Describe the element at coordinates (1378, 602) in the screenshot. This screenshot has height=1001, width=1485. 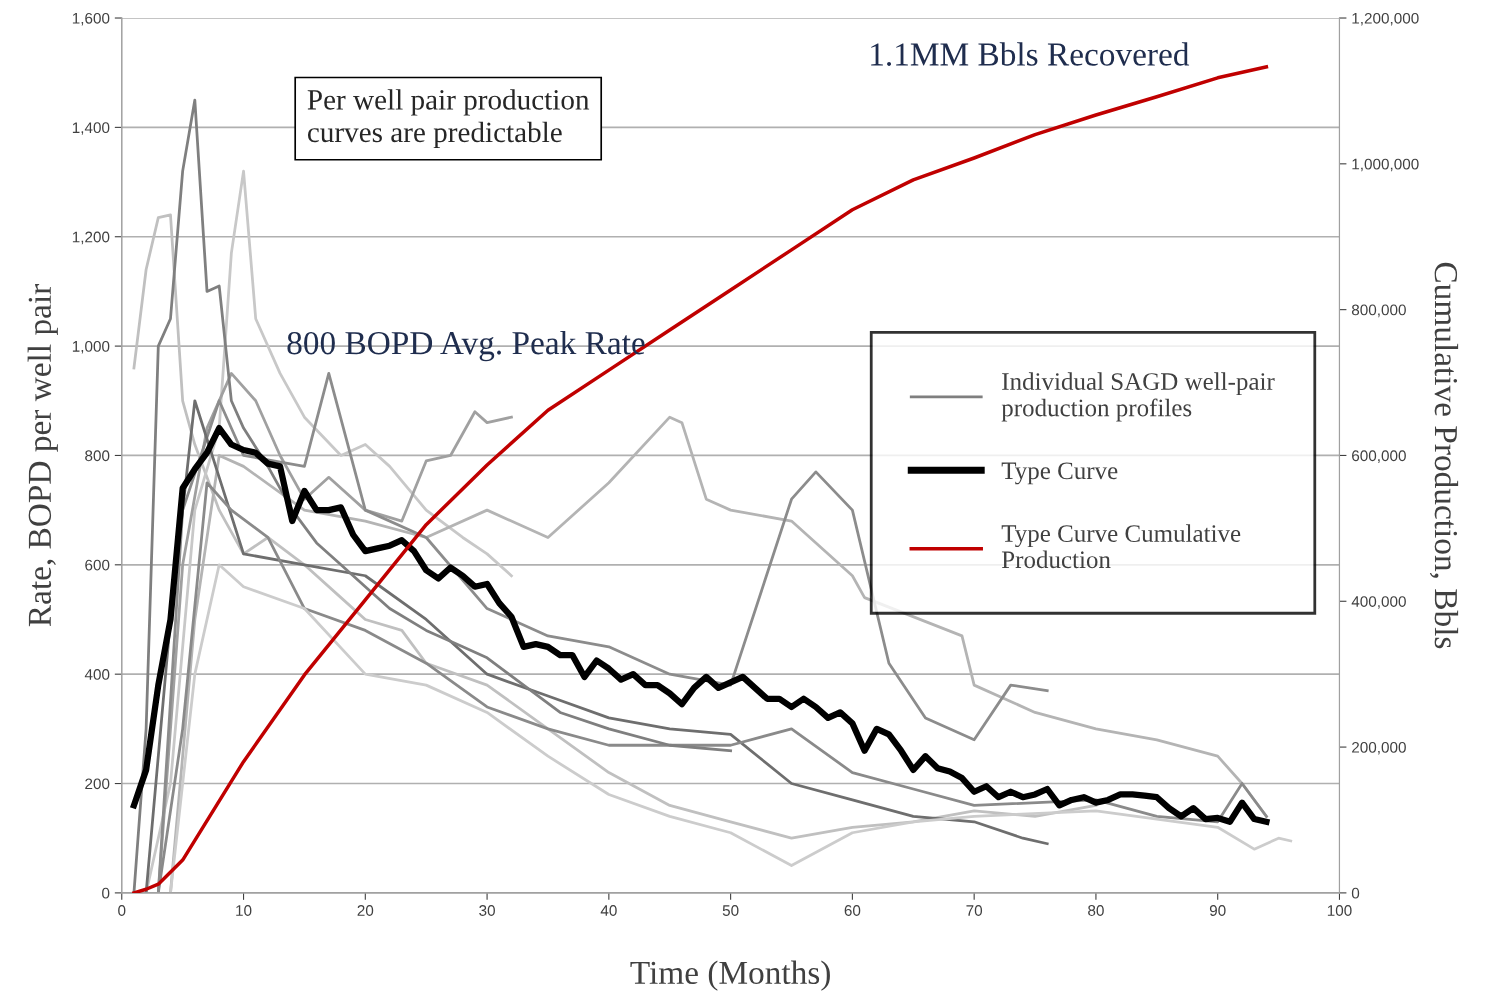
I see `y2-tick-label: 400,000` at that location.